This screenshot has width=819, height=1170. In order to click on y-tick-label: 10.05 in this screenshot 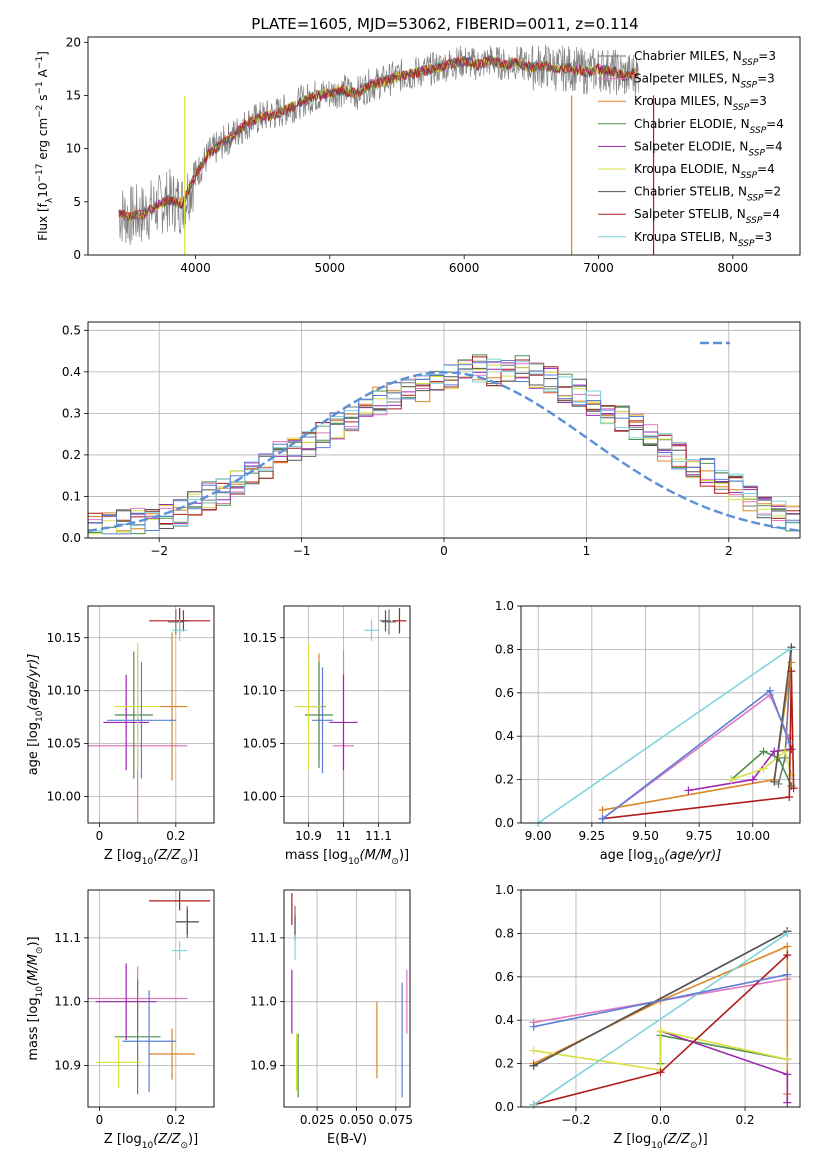, I will do `click(64, 744)`.